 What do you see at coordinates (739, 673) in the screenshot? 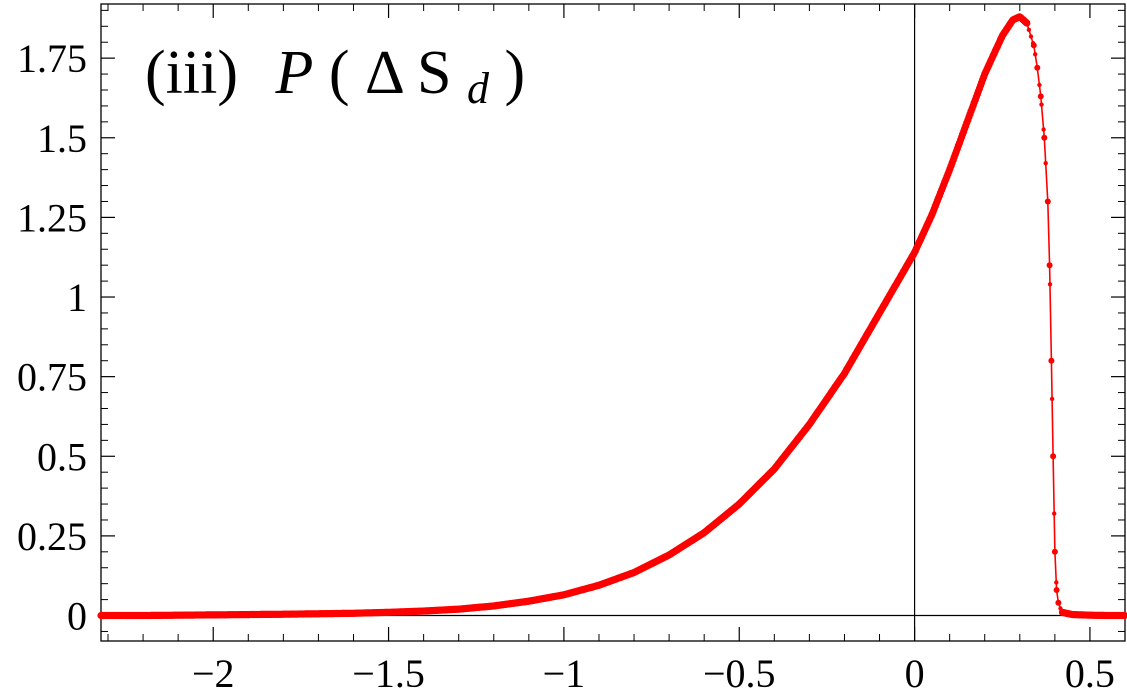
I see `x-tick-label: −0.5` at bounding box center [739, 673].